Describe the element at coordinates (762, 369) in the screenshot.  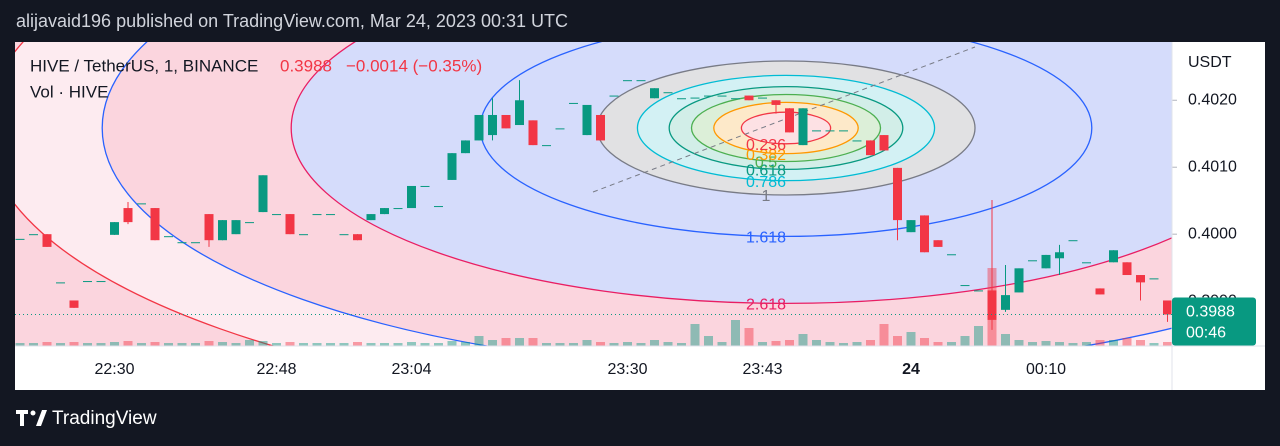
I see `x-tick-label: 23:43` at that location.